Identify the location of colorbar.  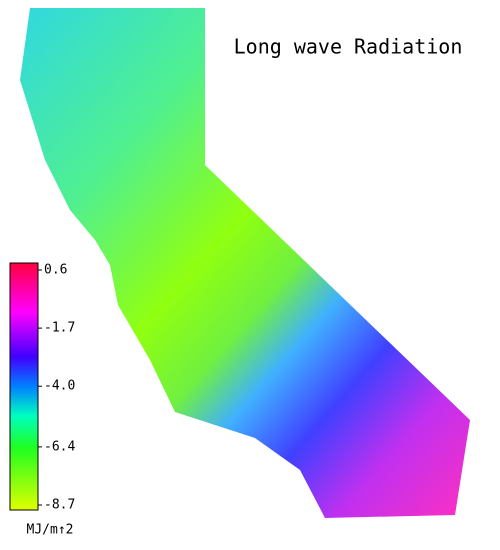
(24, 386).